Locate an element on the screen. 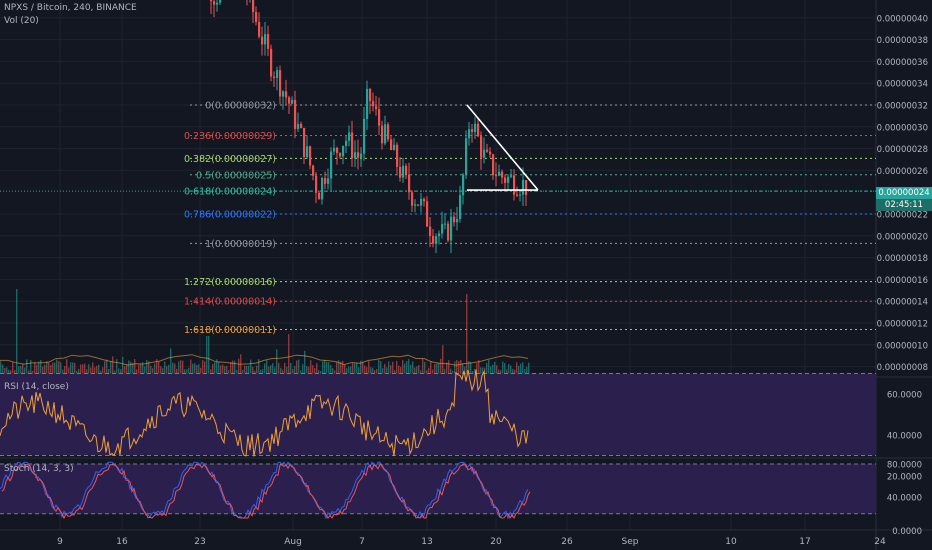  volume-legend: Vol (20) is located at coordinates (21, 21).